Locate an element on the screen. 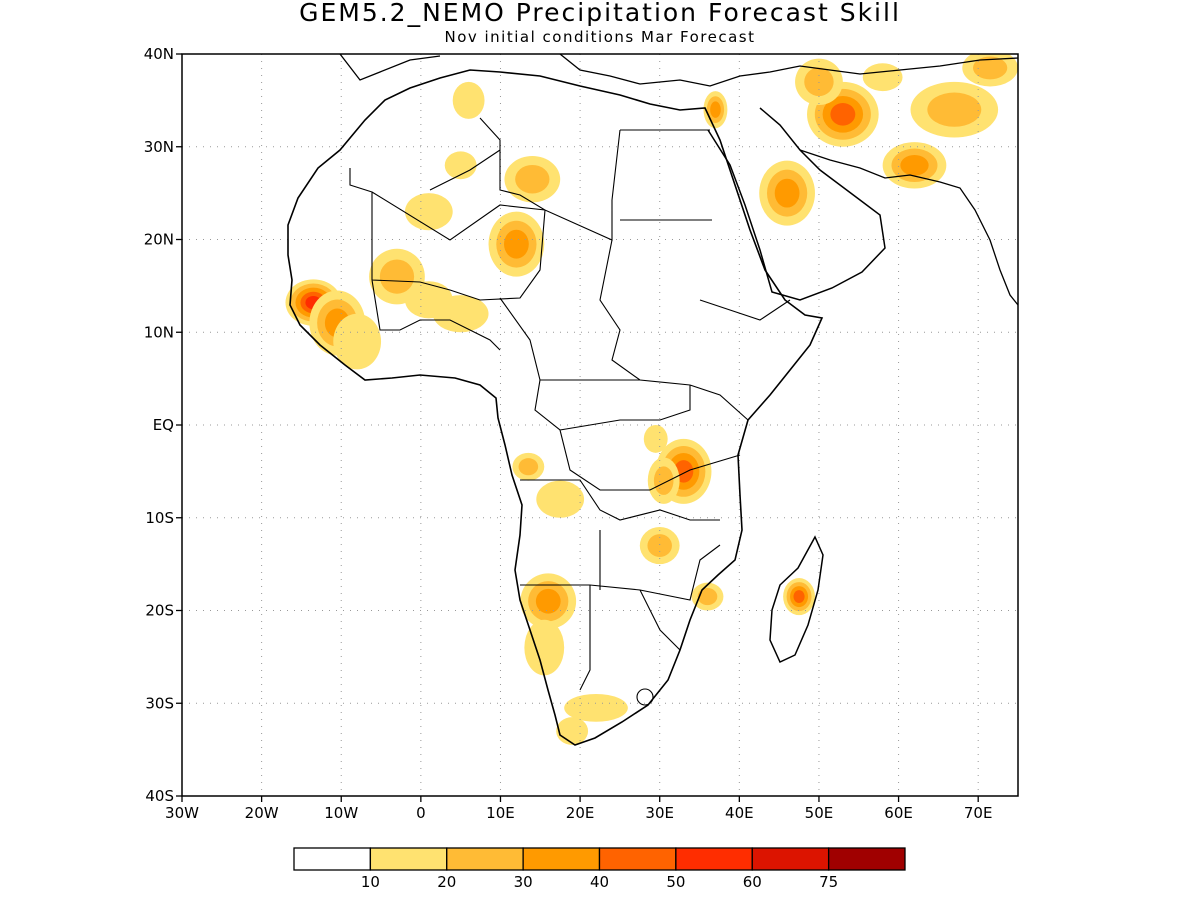  arabia-coastline is located at coordinates (796, 204).